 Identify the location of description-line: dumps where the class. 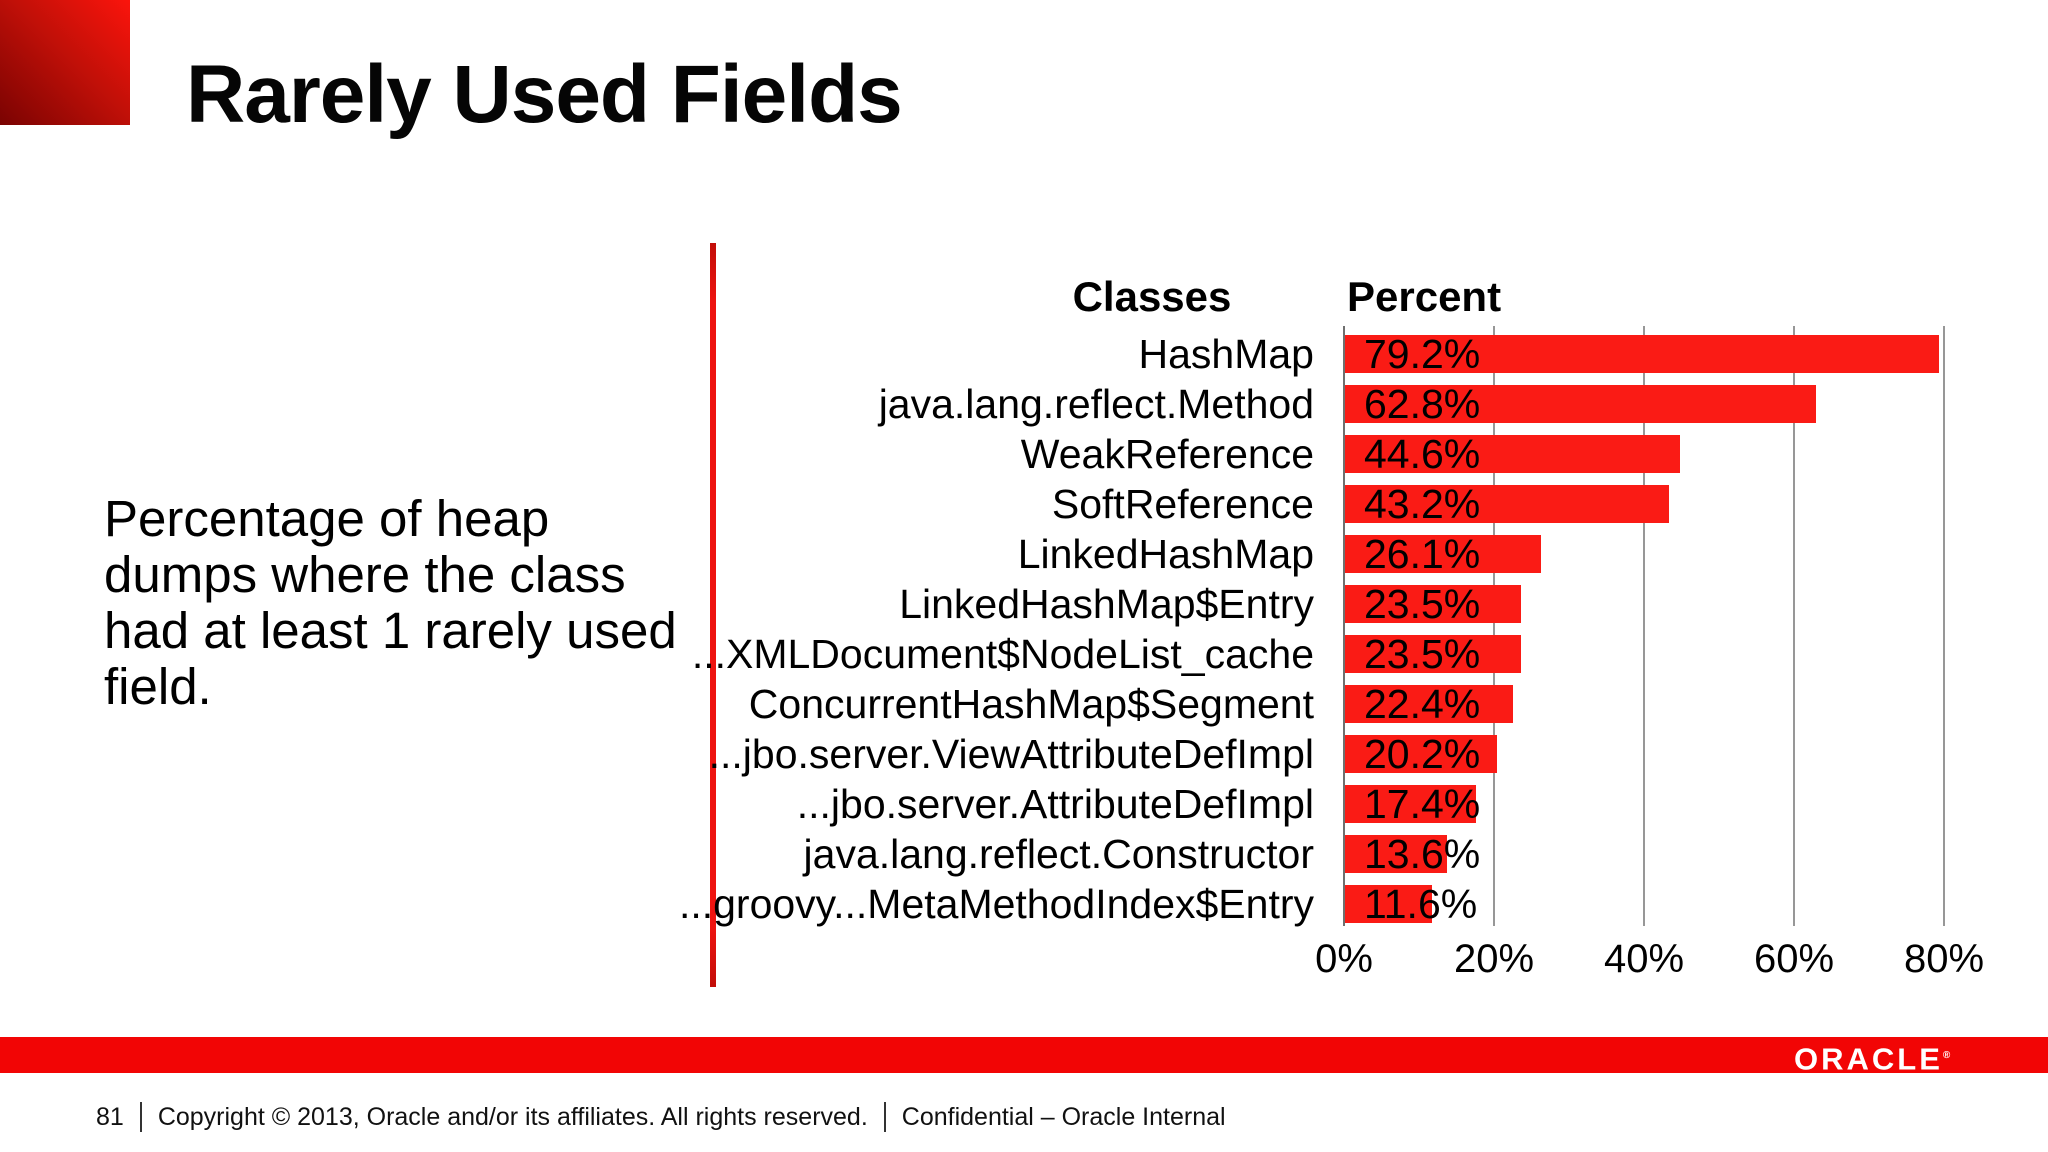
(365, 574).